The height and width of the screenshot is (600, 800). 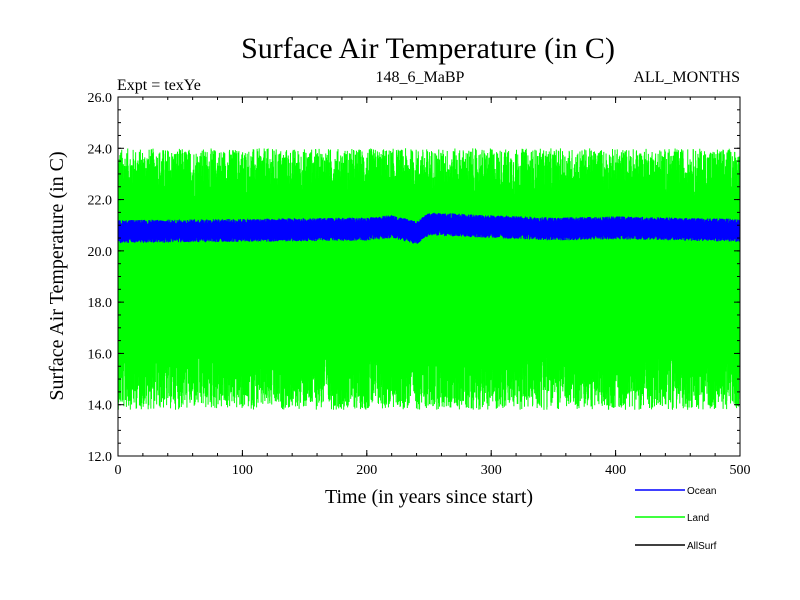 I want to click on y-tick-label: 26.0, so click(x=100, y=98).